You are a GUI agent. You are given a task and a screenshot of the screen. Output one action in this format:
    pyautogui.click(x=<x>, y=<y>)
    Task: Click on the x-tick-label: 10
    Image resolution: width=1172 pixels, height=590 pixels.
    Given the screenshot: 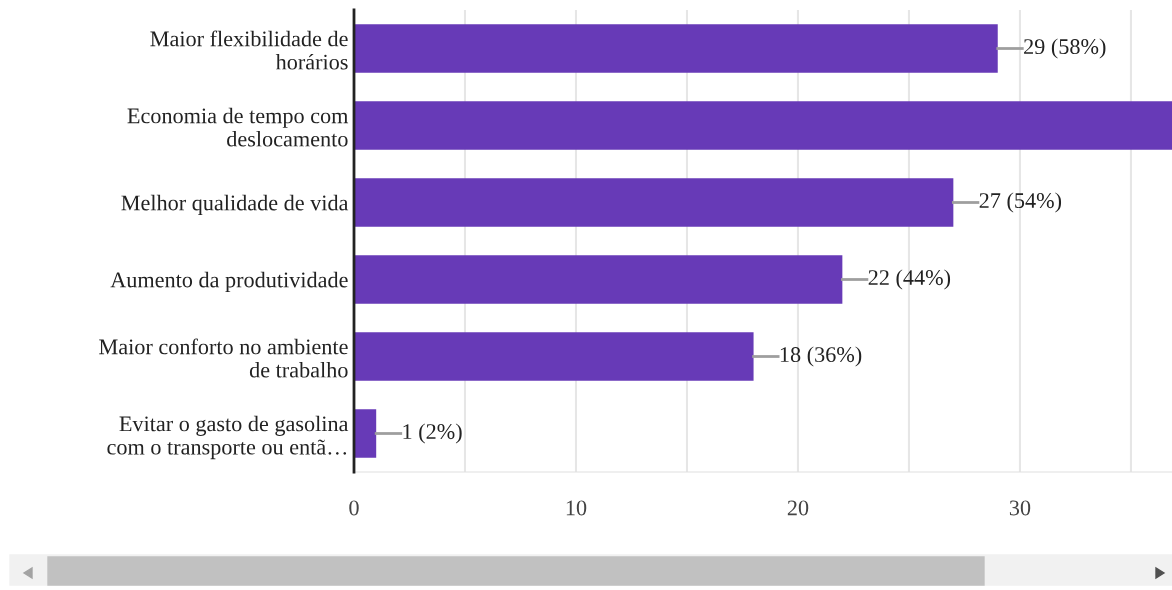 What is the action you would take?
    pyautogui.click(x=576, y=508)
    